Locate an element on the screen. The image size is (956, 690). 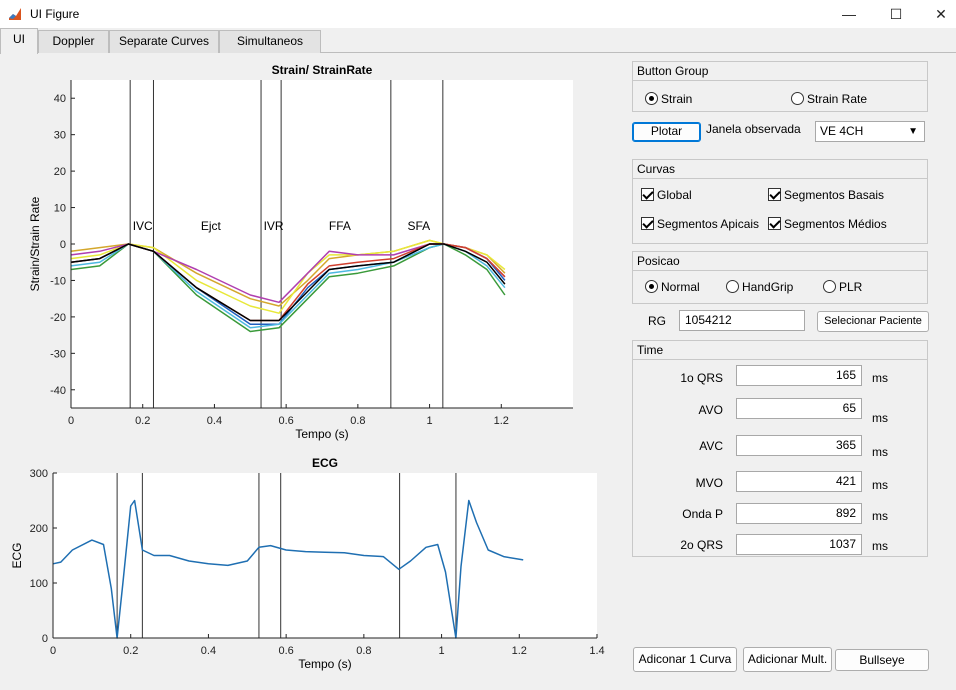
check-segmentos-apicais: Segmentos Apicais is located at coordinates (700, 224).